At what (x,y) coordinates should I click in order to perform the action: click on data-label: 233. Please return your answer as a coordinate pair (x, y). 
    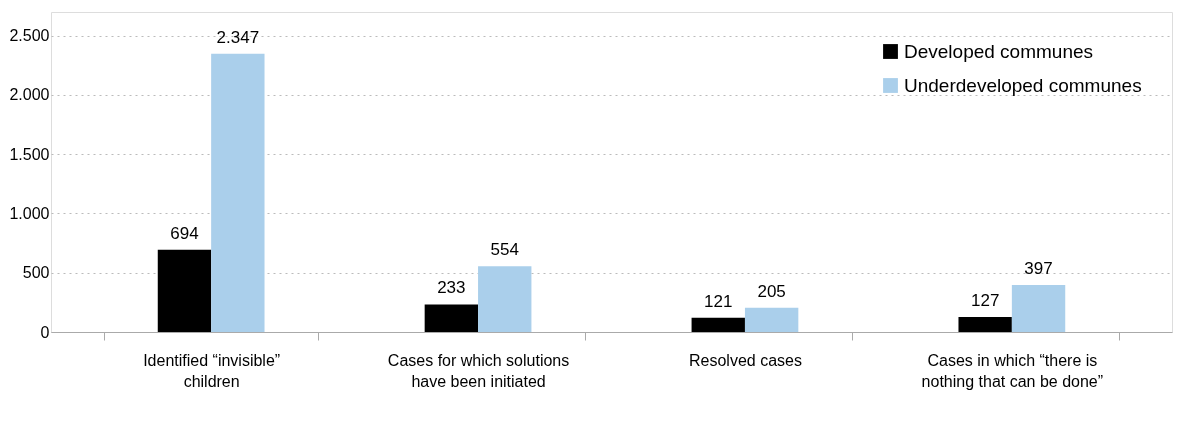
    Looking at the image, I should click on (451, 288).